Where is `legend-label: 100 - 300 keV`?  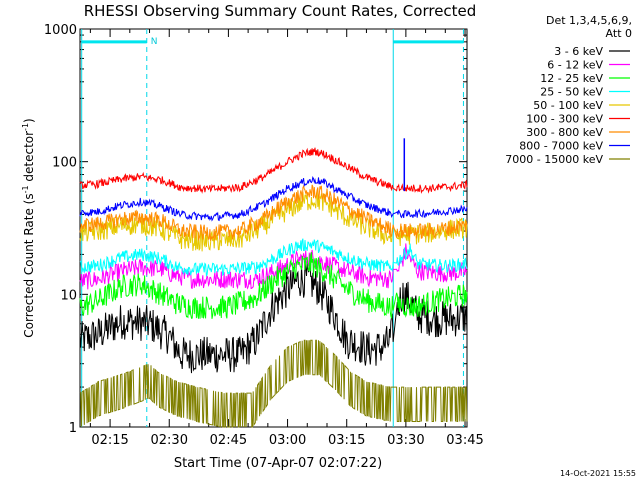
legend-label: 100 - 300 keV is located at coordinates (564, 119).